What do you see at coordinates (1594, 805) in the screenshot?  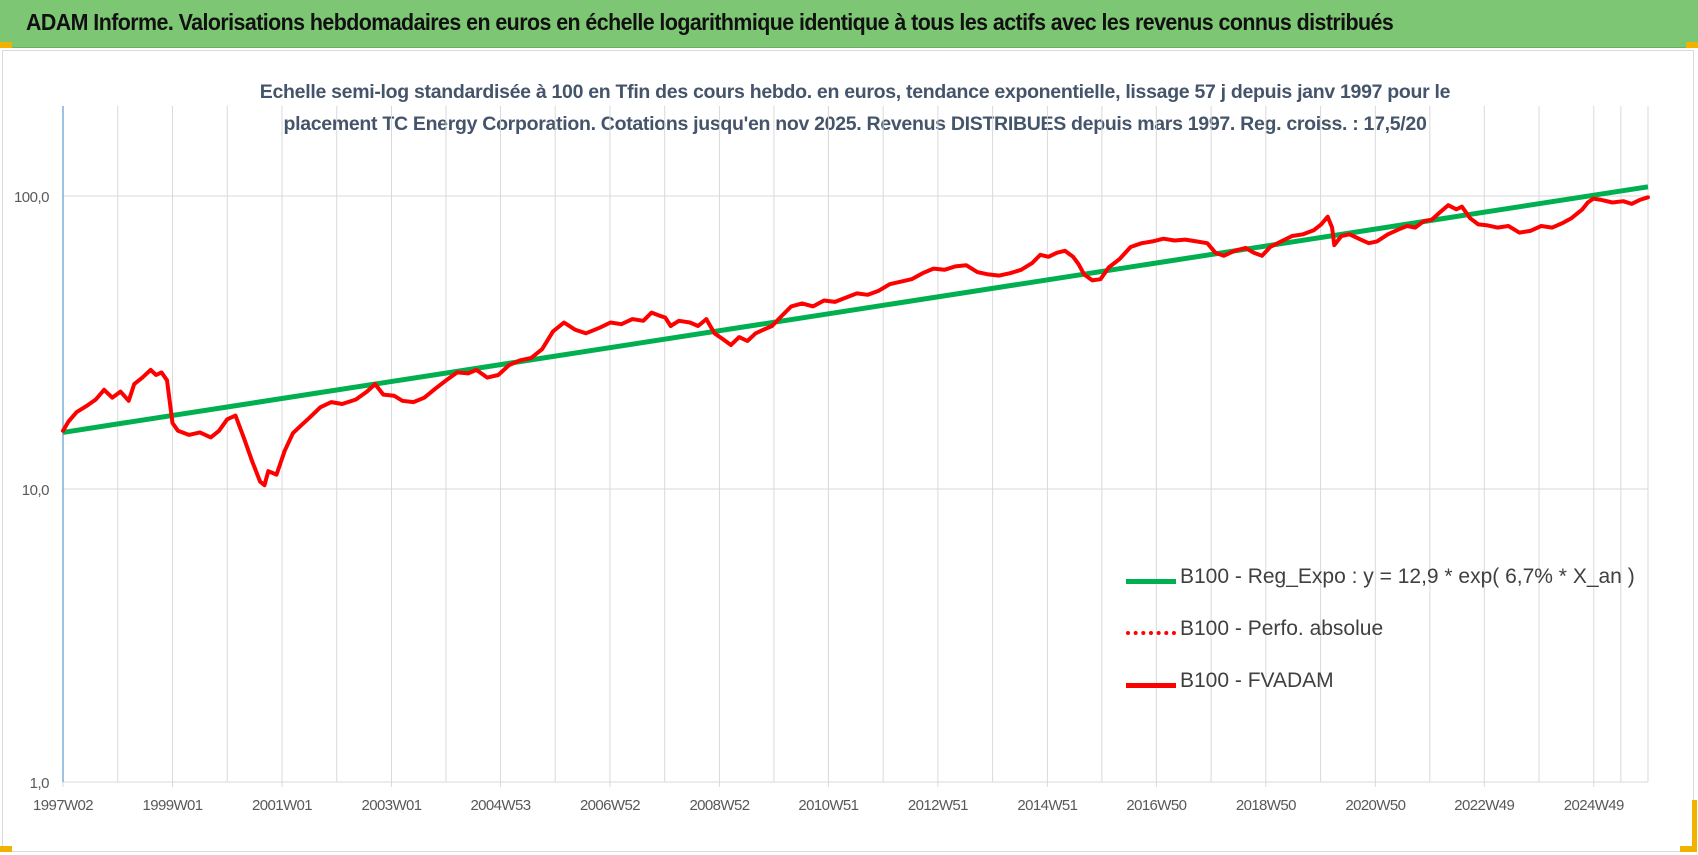 I see `x-tick-label: 2024W49` at bounding box center [1594, 805].